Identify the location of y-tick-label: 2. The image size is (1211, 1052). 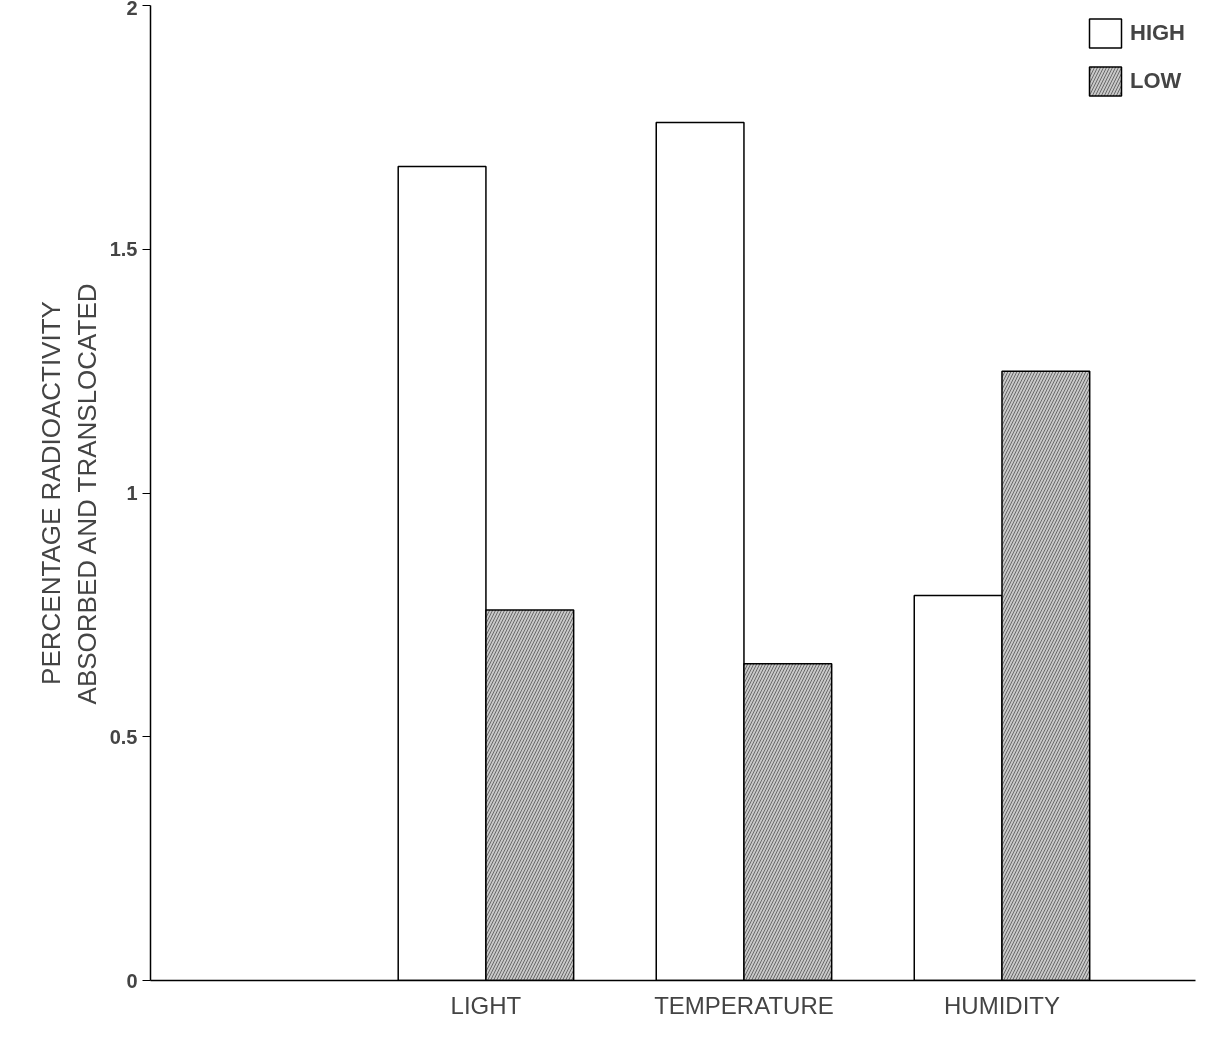
(132, 9).